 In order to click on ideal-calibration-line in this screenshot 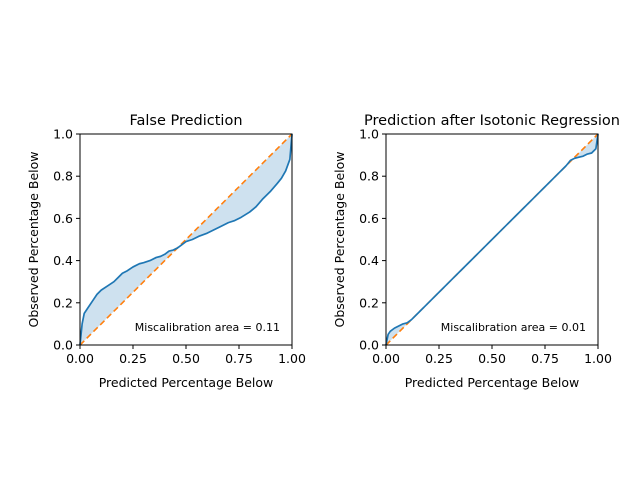, I will do `click(186, 239)`.